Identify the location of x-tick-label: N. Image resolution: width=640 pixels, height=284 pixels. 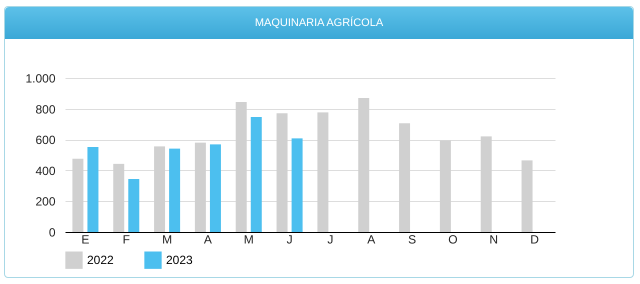
(493, 239).